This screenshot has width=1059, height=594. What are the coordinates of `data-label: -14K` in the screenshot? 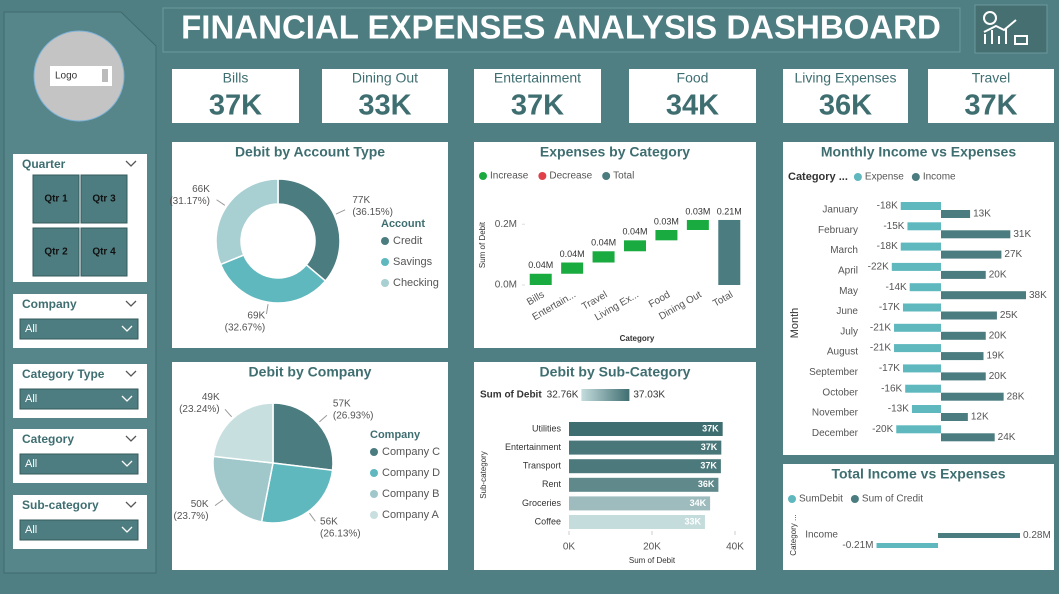 It's located at (896, 287).